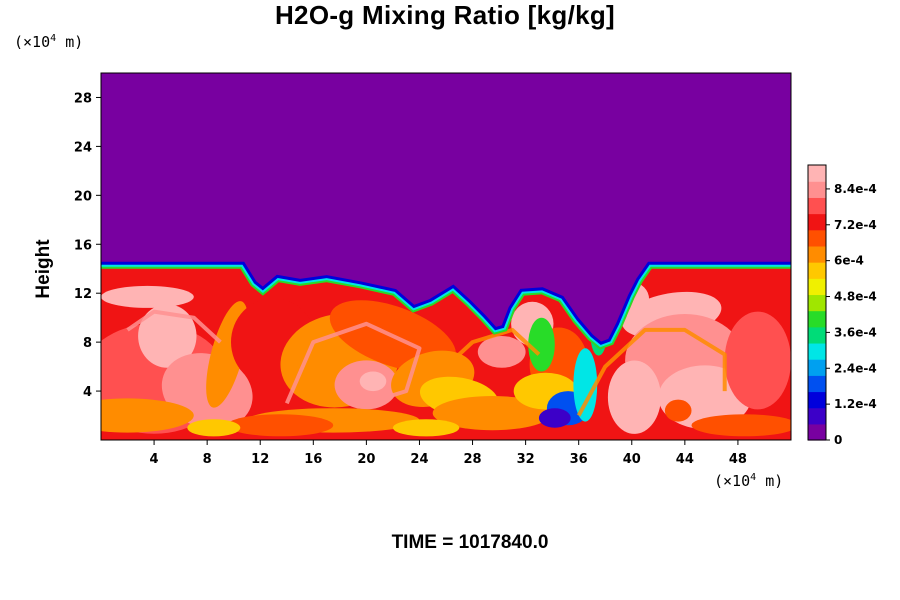  Describe the element at coordinates (849, 261) in the screenshot. I see `colorbar-tick-label: 6e-4` at that location.